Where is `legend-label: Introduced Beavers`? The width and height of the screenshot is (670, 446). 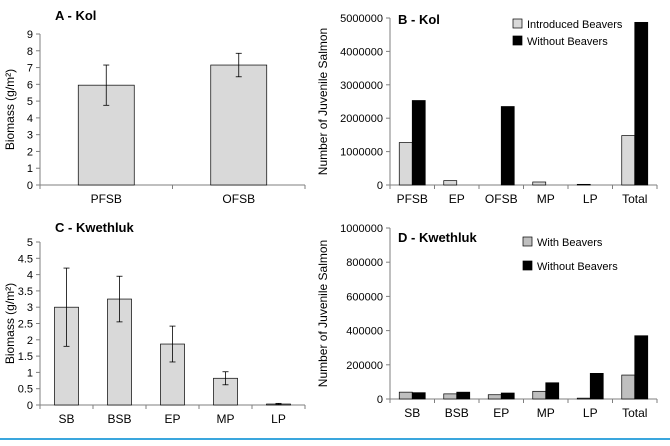 legend-label: Introduced Beavers is located at coordinates (575, 25).